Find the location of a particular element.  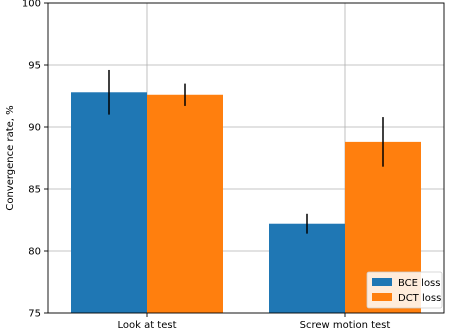

x-tick-label: Screw motion test is located at coordinates (345, 325).